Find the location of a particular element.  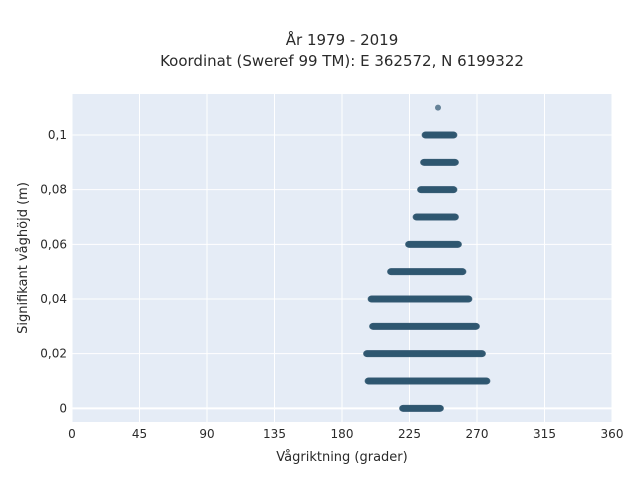

x-tick-label: 315 is located at coordinates (544, 434).